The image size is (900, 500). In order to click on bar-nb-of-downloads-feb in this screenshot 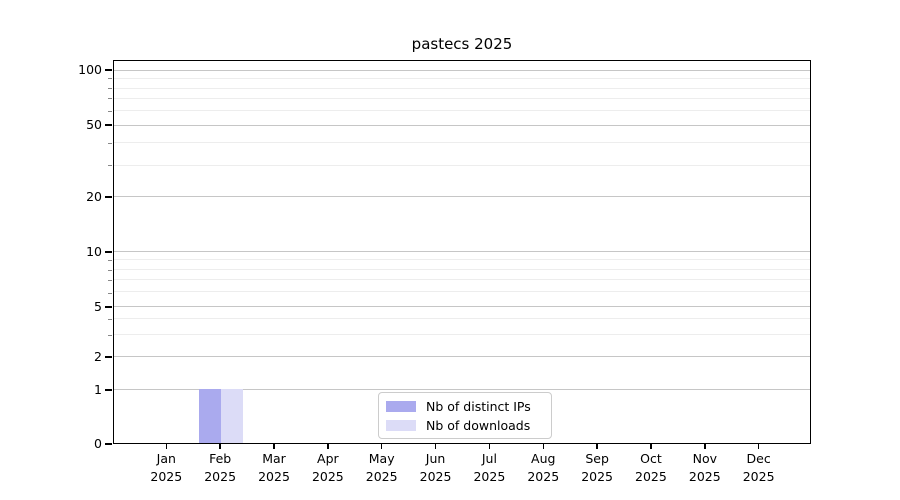, I will do `click(232, 416)`.